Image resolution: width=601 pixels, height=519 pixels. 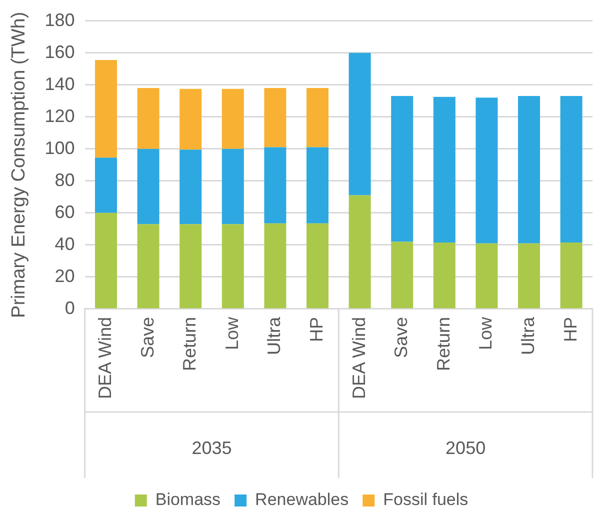 What do you see at coordinates (19, 165) in the screenshot?
I see `y-axis-title: Primary Energy Consumption (TWh)` at bounding box center [19, 165].